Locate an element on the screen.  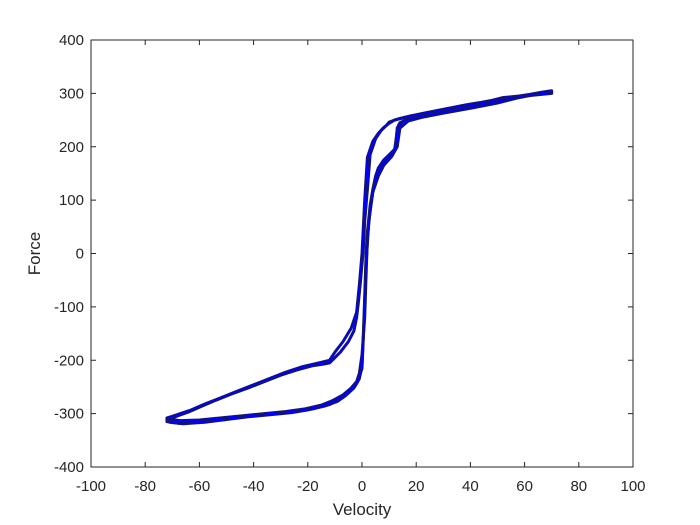
y-tick-label: -400 is located at coordinates (69, 467).